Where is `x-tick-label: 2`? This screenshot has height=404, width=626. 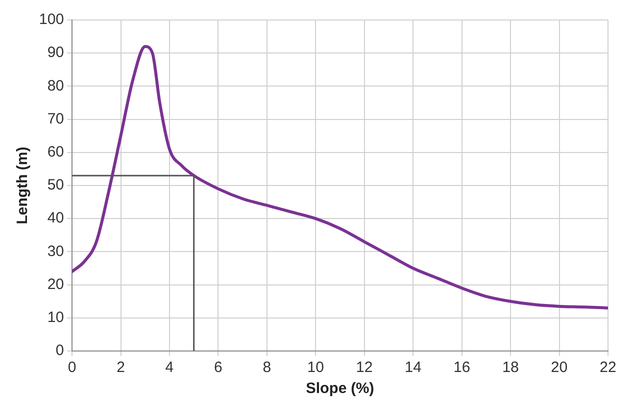 x-tick-label: 2 is located at coordinates (120, 367).